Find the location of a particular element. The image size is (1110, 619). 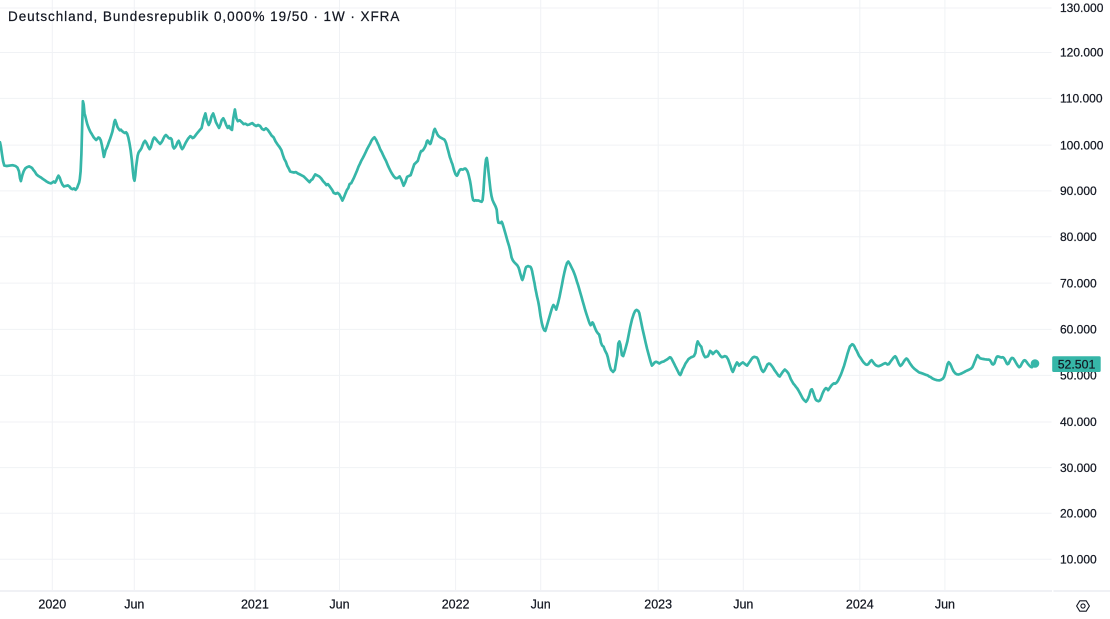

svg-text: 130.000 is located at coordinates (1082, 8).